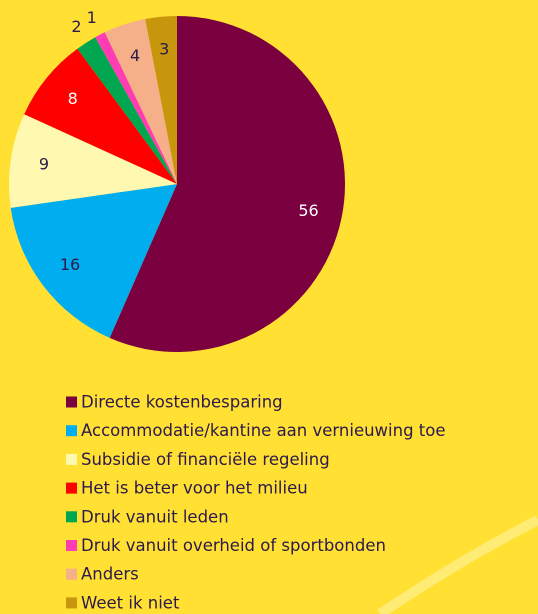  I want to click on data-label: 1, so click(92, 17).